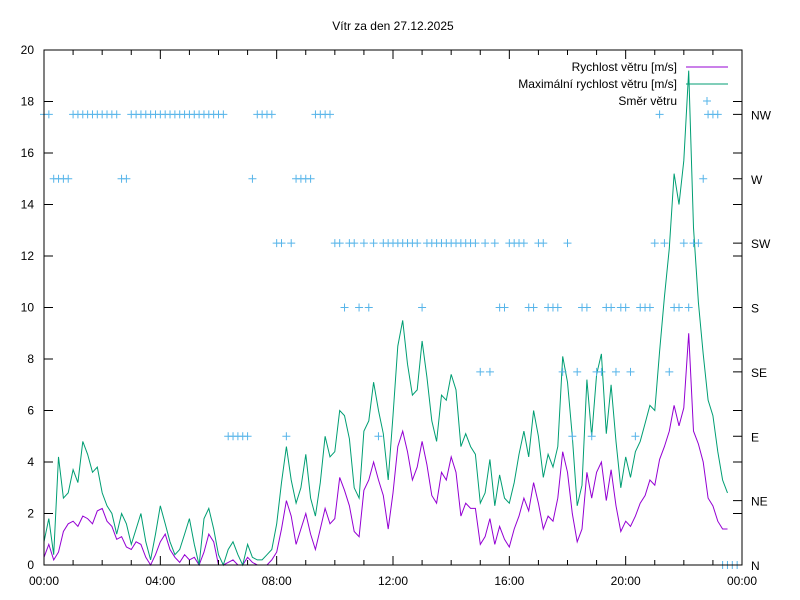 This screenshot has height=600, width=800. Describe the element at coordinates (761, 244) in the screenshot. I see `y2-tick-label: SW` at that location.